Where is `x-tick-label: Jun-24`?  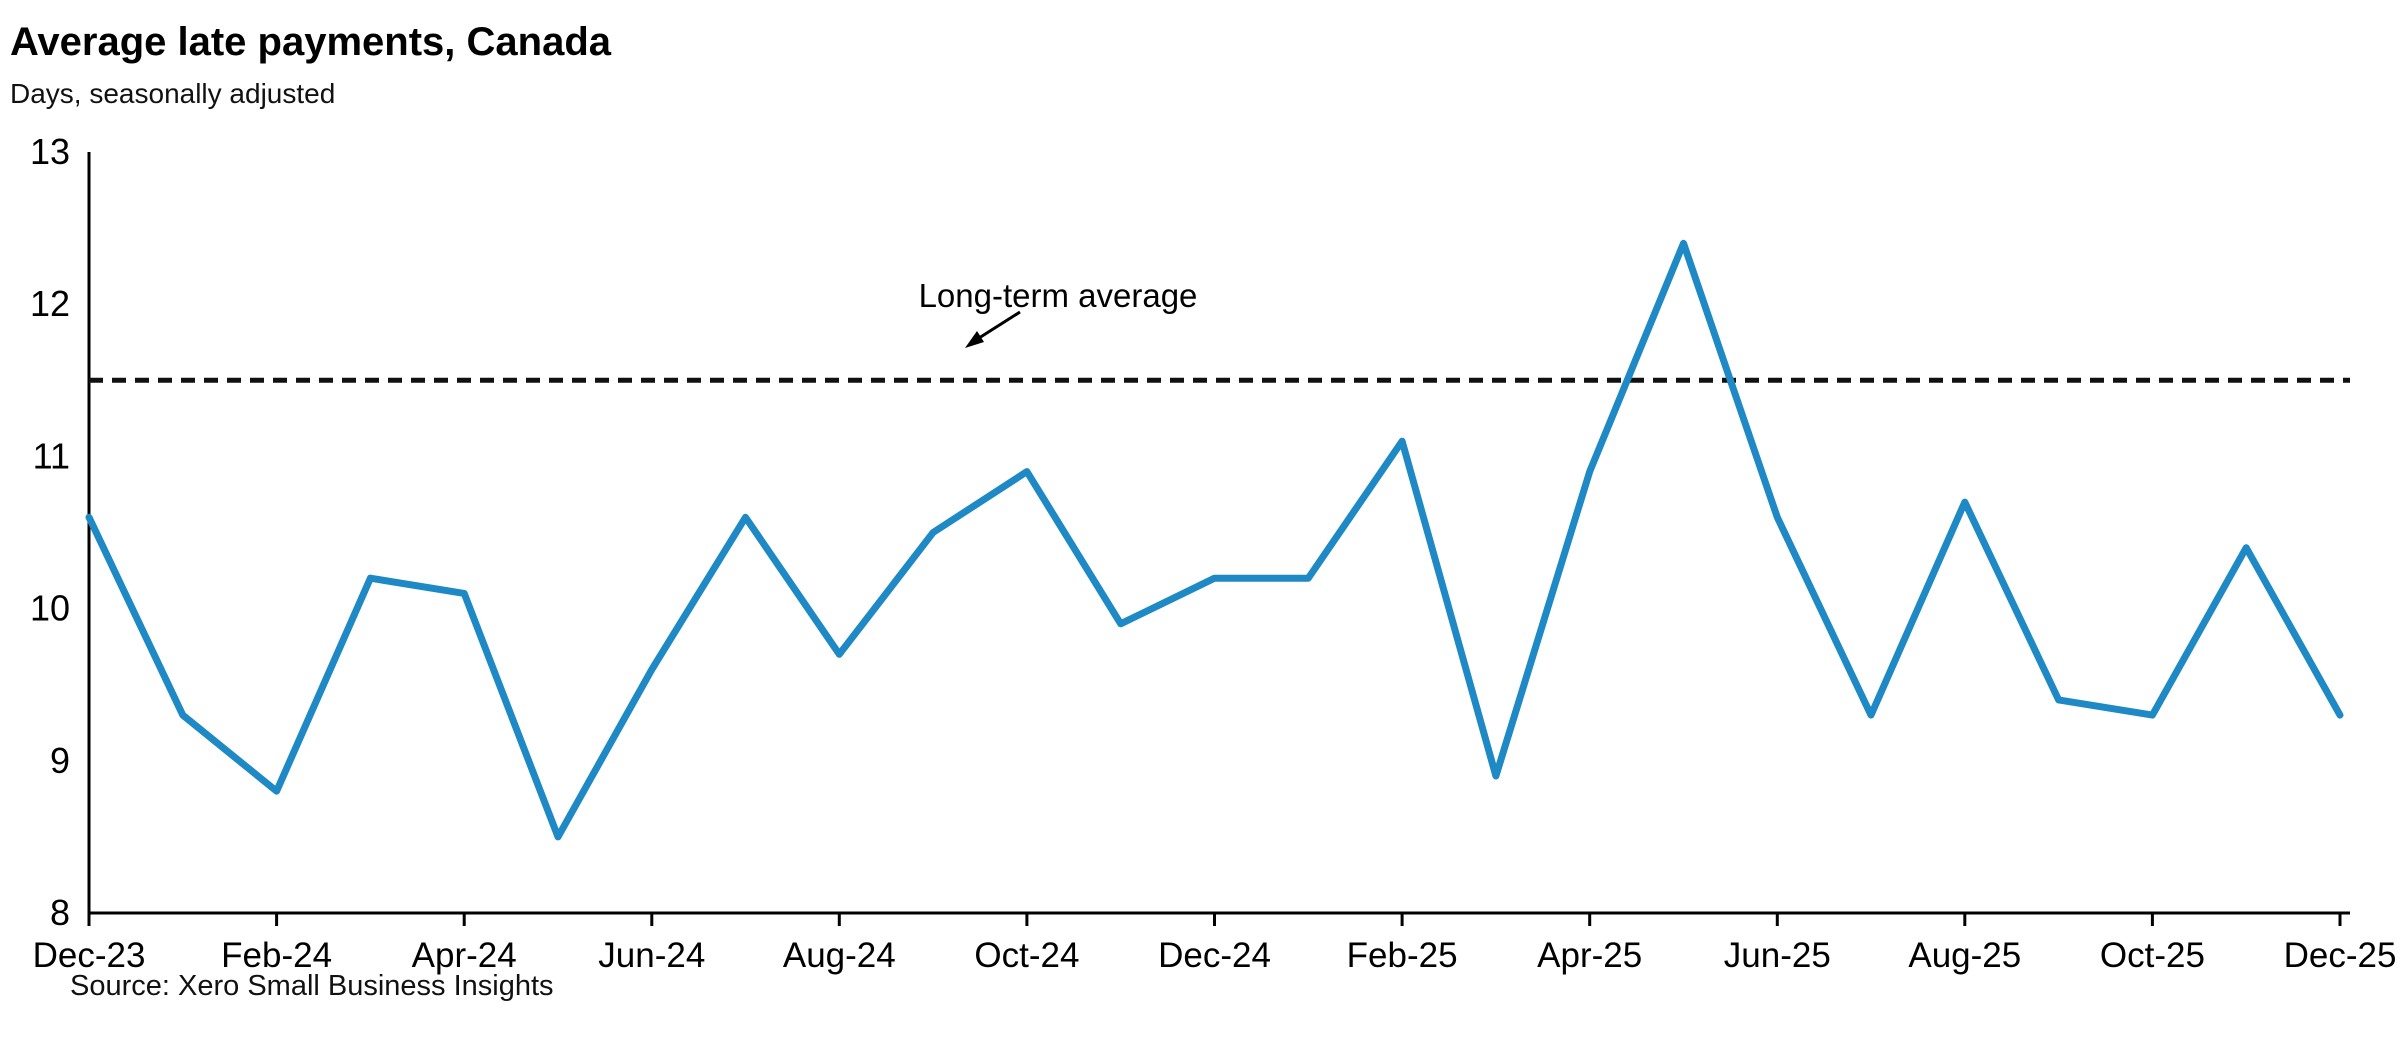
x-tick-label: Jun-24 is located at coordinates (651, 955).